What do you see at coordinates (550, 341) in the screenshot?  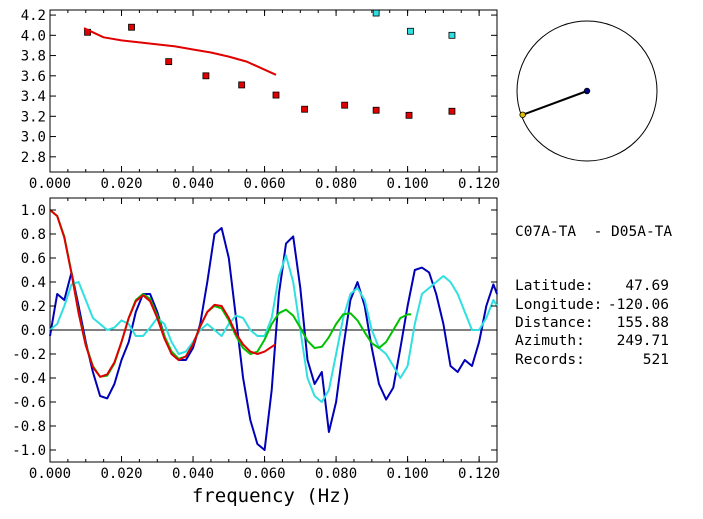 I see `info-row-label: Azimuth:` at bounding box center [550, 341].